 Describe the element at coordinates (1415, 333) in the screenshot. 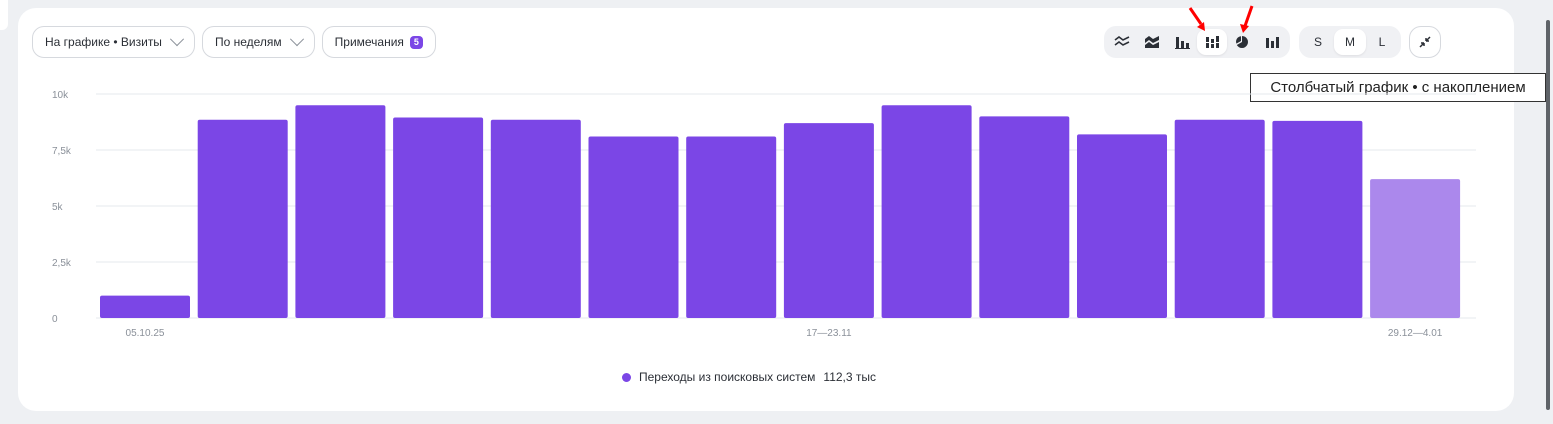

I see `x-tick-label: 29.12—4.01` at that location.